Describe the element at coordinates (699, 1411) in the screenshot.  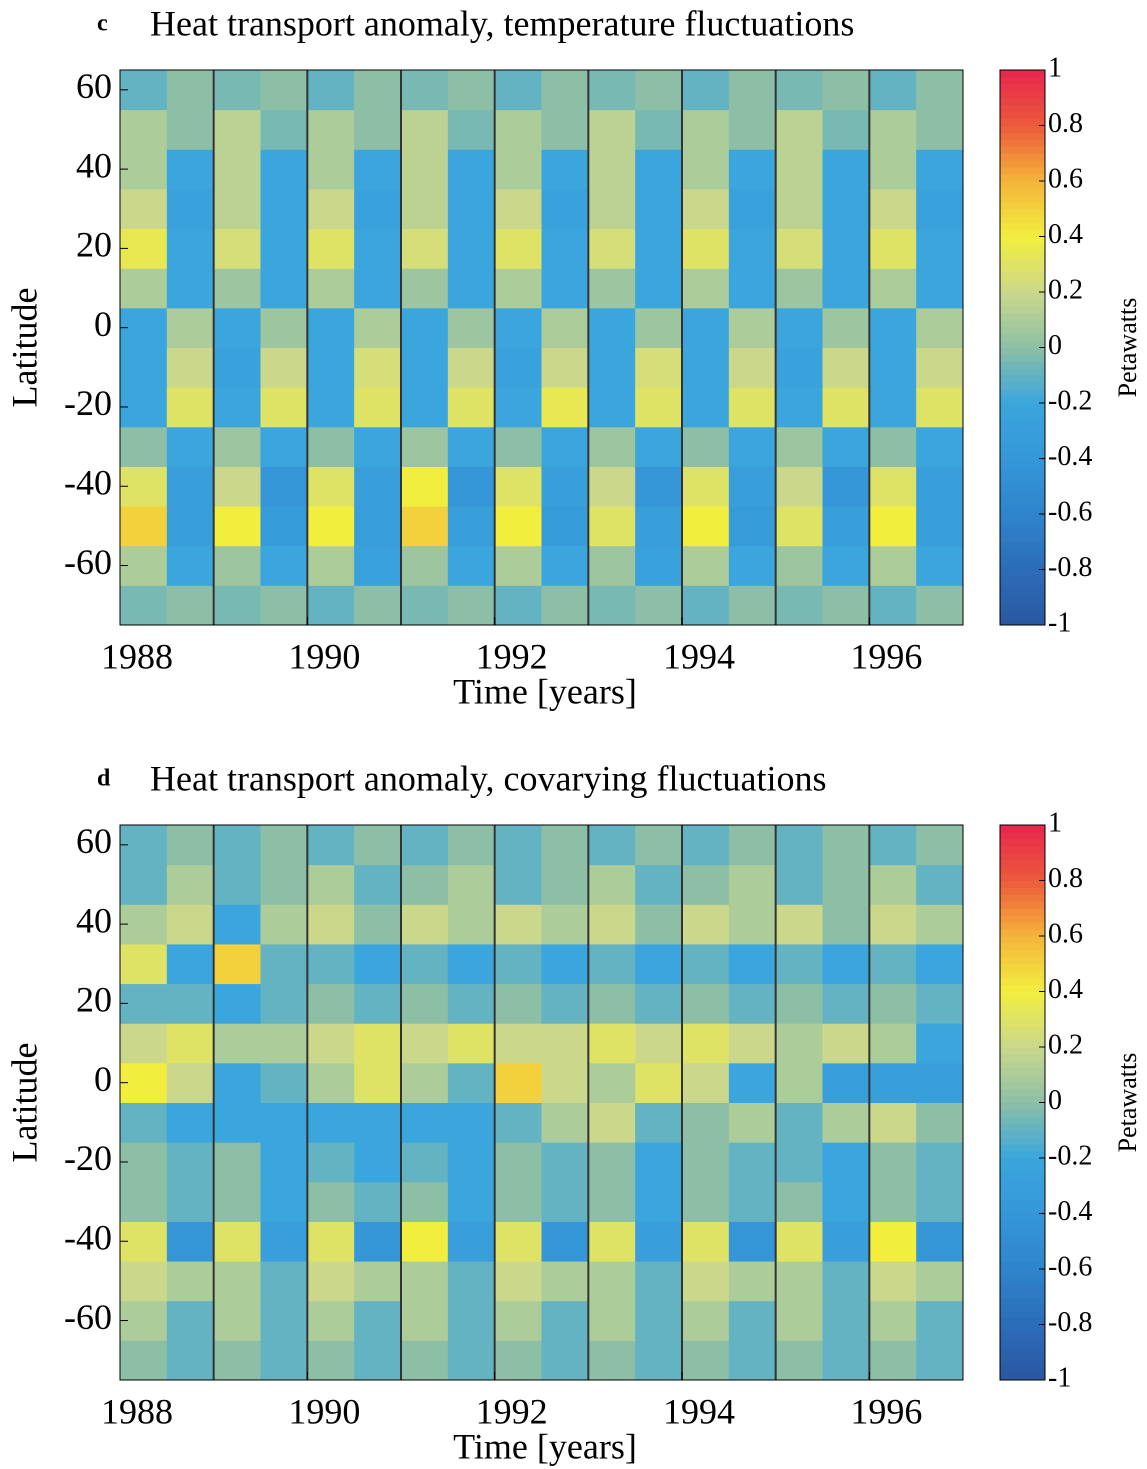
I see `x-tick-label: 1994` at that location.